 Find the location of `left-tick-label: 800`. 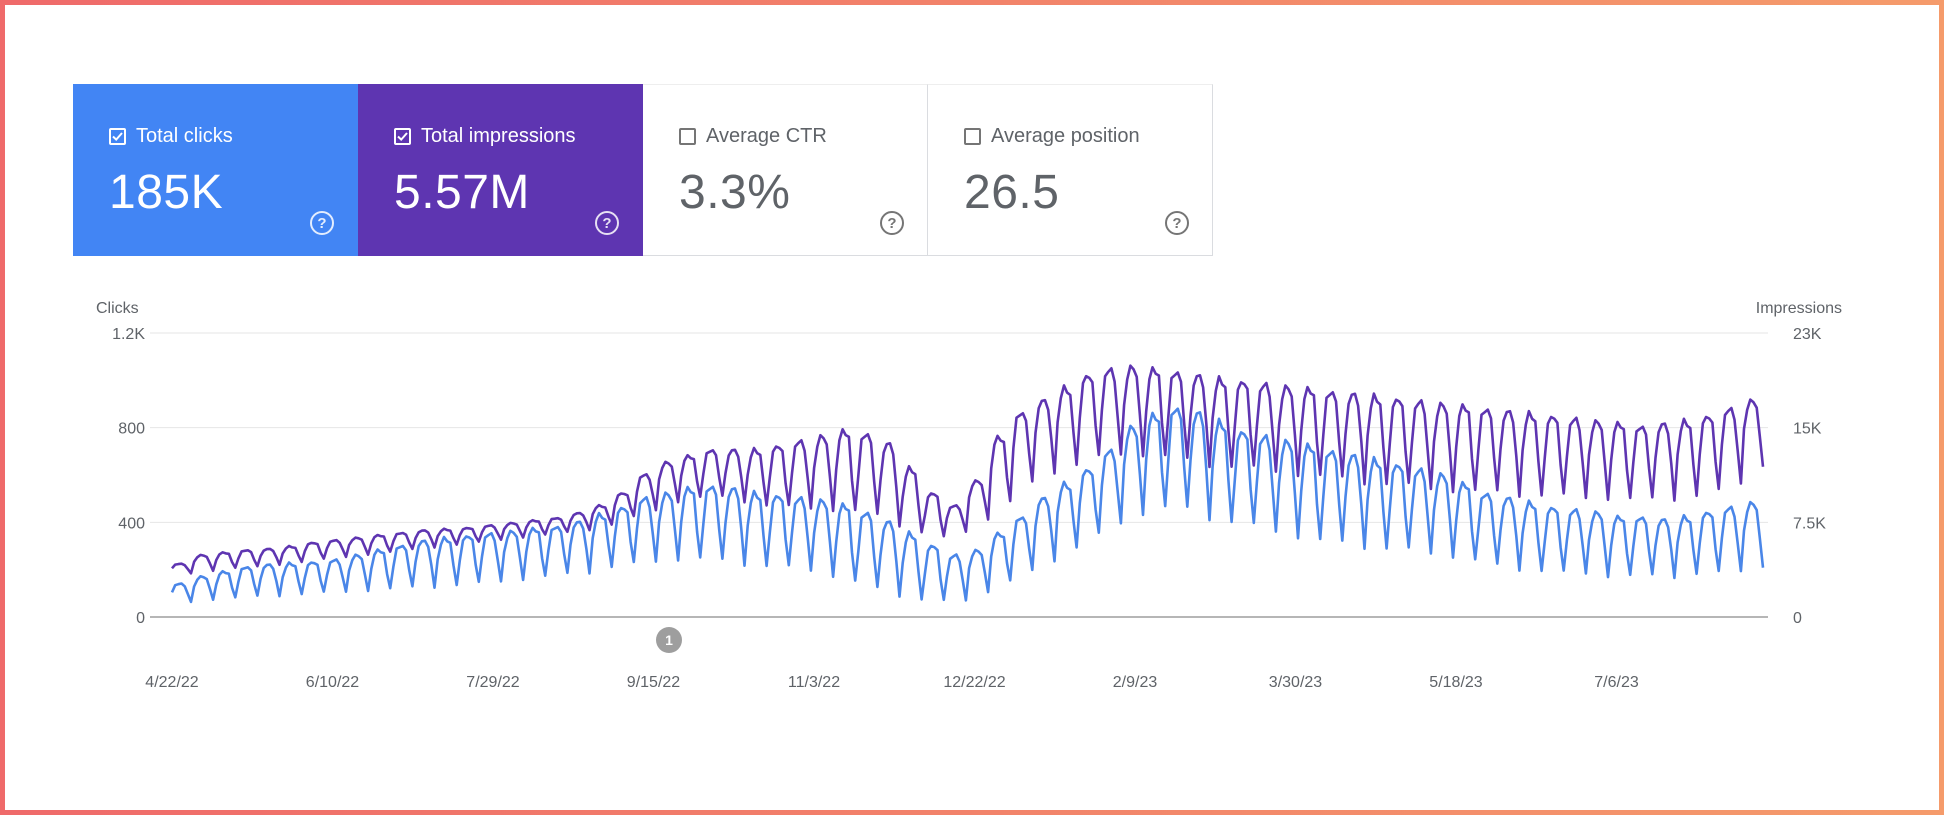

left-tick-label: 800 is located at coordinates (131, 429).